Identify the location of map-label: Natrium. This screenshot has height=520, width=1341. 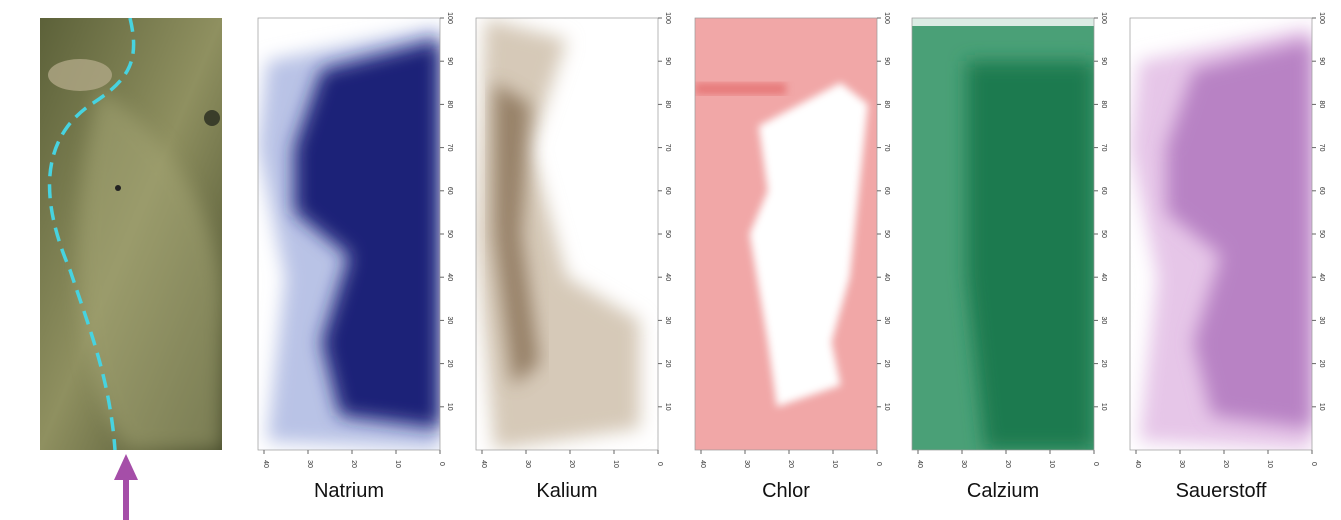
(349, 491).